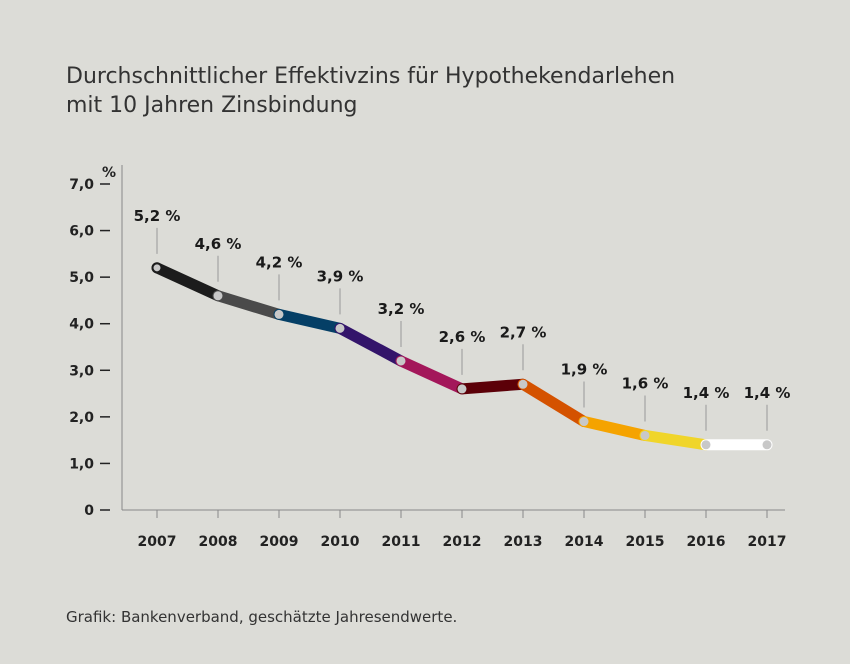 This screenshot has height=664, width=850. Describe the element at coordinates (89, 511) in the screenshot. I see `y-tick-label: 0` at that location.